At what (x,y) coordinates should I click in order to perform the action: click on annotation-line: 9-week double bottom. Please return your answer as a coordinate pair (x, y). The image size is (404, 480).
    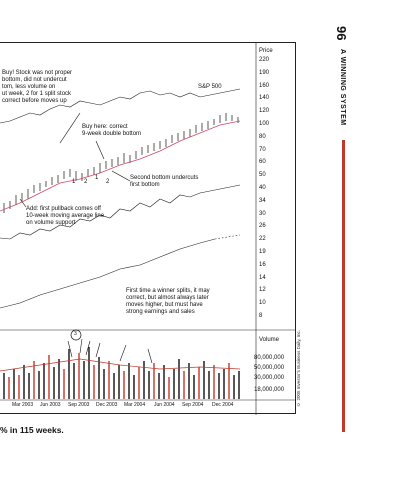
    Looking at the image, I should click on (112, 134).